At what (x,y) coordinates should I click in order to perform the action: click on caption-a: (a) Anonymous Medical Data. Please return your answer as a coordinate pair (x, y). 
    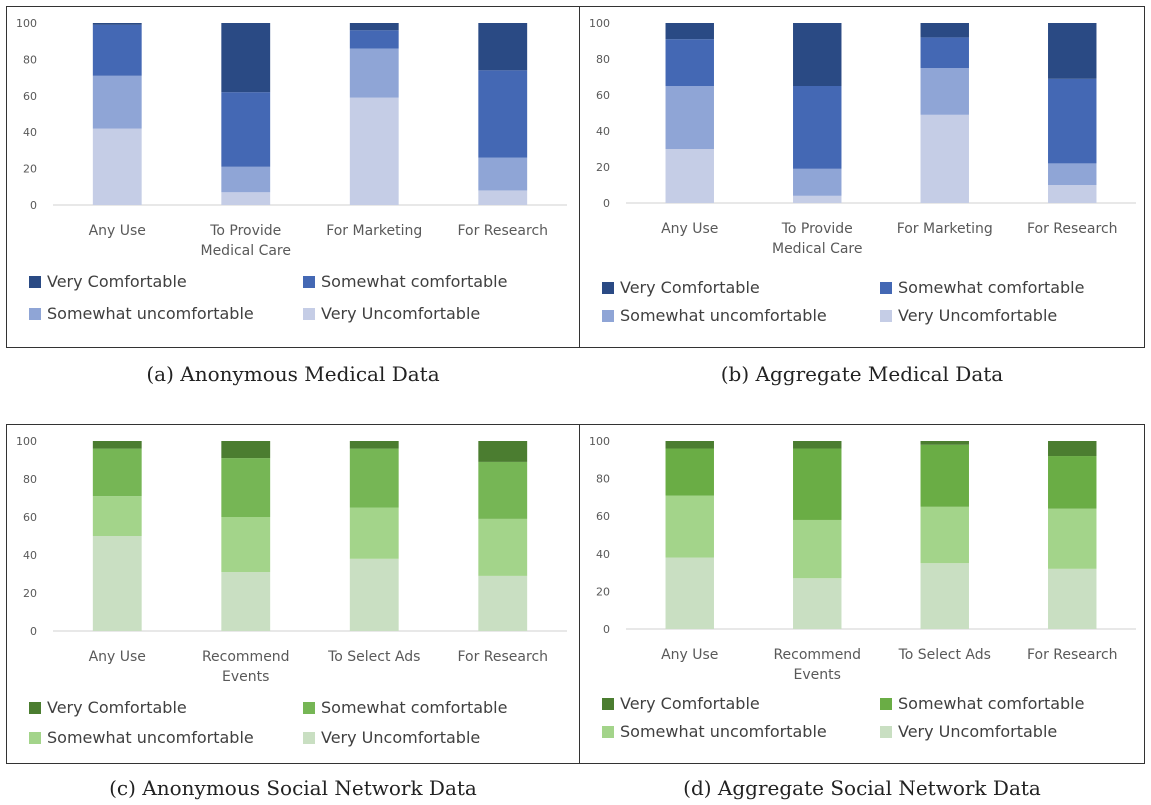
    Looking at the image, I should click on (293, 374).